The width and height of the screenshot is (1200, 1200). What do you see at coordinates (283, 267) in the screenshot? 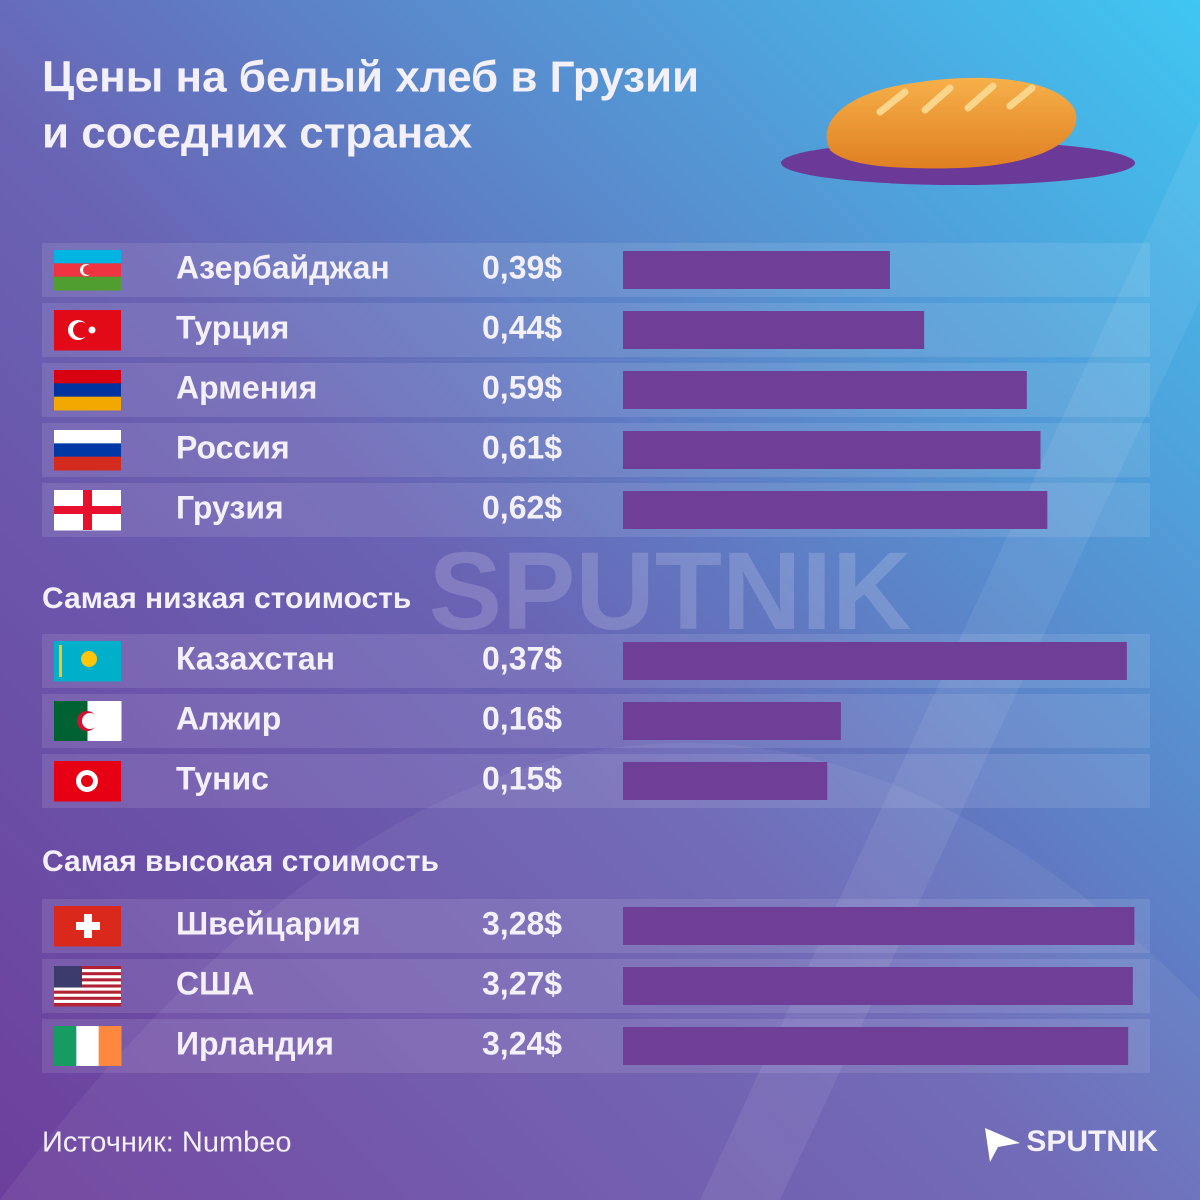
I see `country-name: Азербайджан` at bounding box center [283, 267].